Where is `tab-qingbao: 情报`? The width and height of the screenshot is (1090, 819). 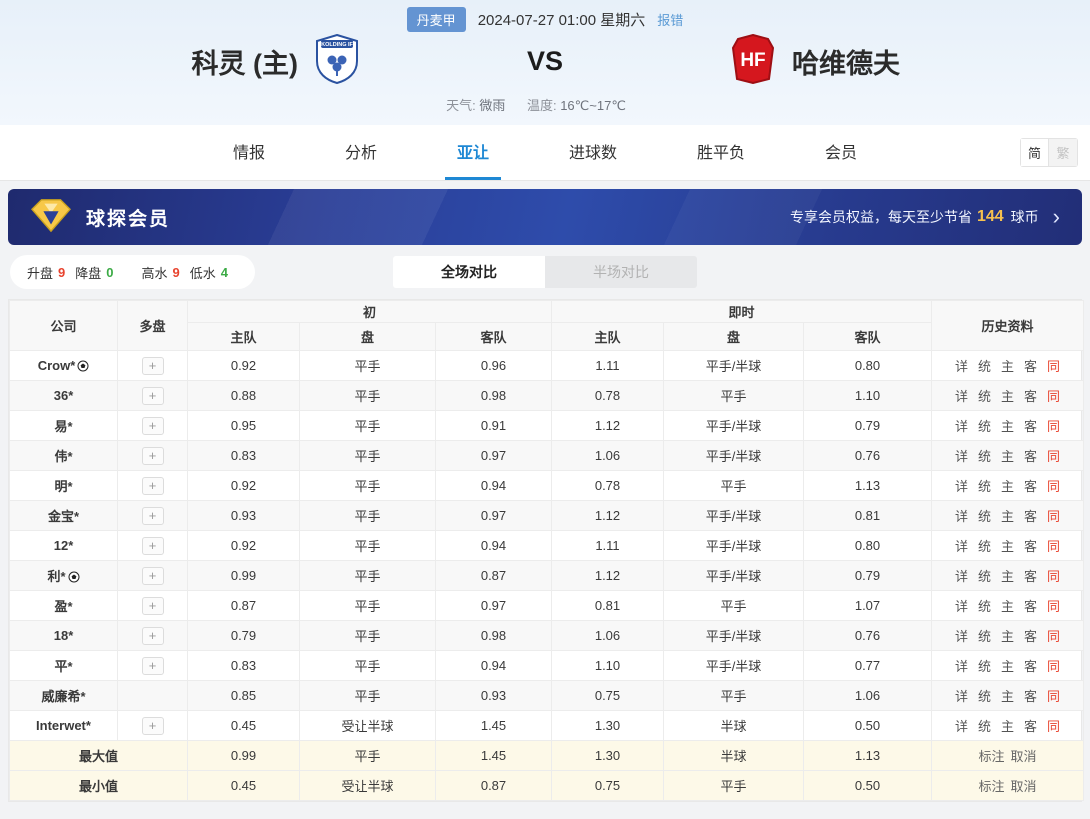 tab-qingbao: 情报 is located at coordinates (248, 153).